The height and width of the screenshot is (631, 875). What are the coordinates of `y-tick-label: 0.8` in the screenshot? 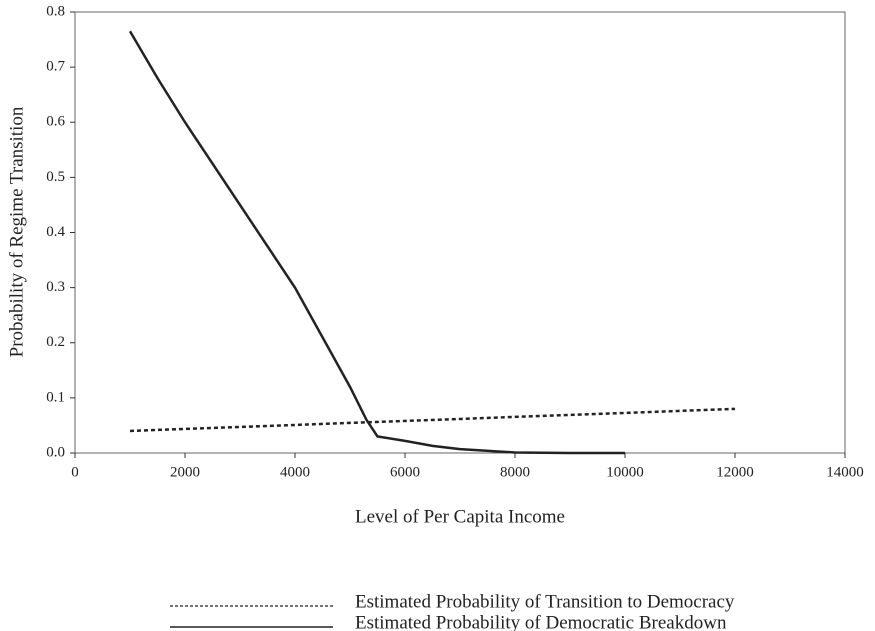 It's located at (55, 11).